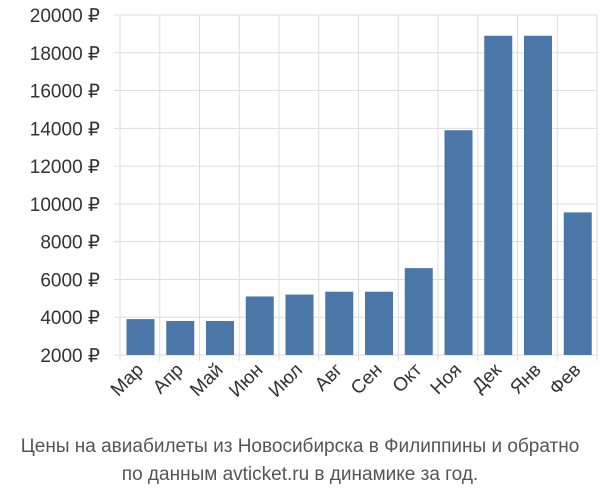 This screenshot has height=500, width=600. What do you see at coordinates (379, 323) in the screenshot?
I see `bar-Сен` at bounding box center [379, 323].